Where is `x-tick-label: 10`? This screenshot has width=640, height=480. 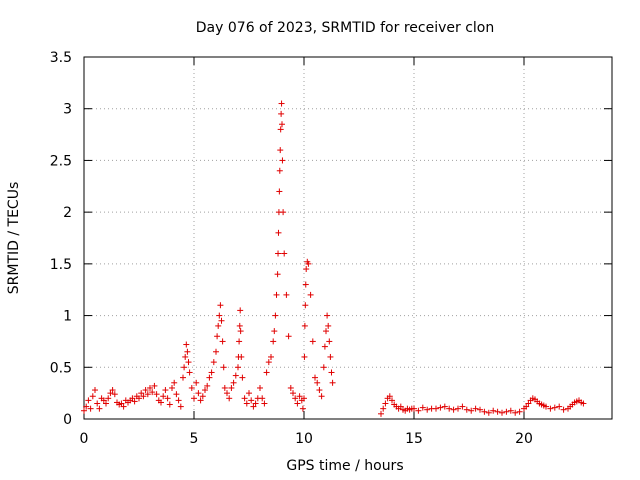
x-tick-label: 10 is located at coordinates (304, 439).